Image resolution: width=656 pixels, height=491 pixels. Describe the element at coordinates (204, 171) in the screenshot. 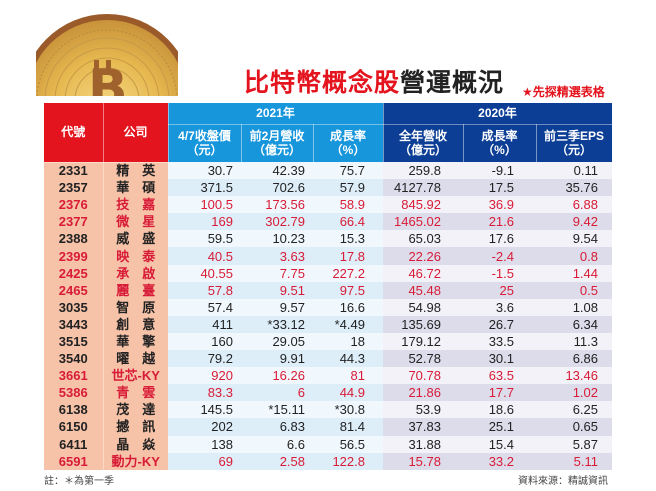

I see `cell-close-price: 30.7` at that location.